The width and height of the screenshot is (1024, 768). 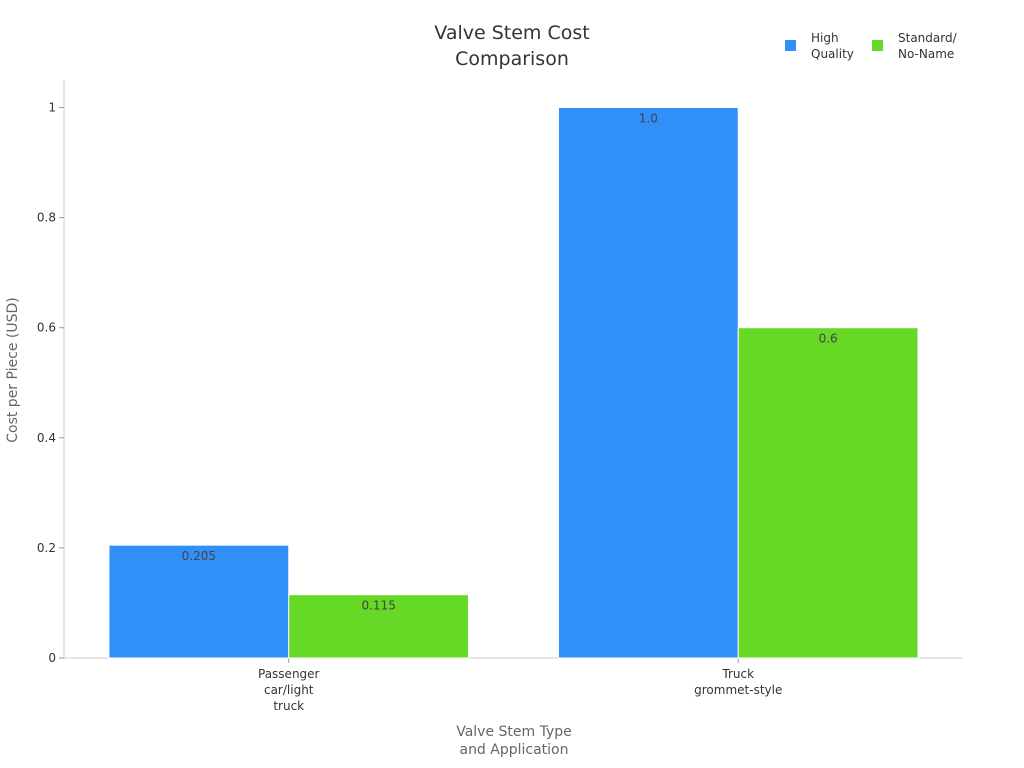 What do you see at coordinates (52, 107) in the screenshot?
I see `y-tick-label: 1` at bounding box center [52, 107].